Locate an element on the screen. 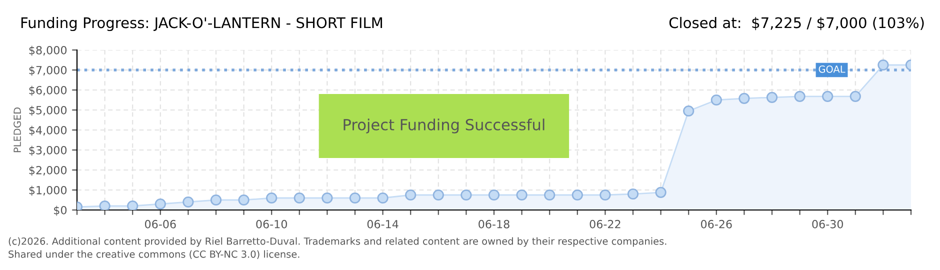  x-tick-label: 06-14 is located at coordinates (382, 224).